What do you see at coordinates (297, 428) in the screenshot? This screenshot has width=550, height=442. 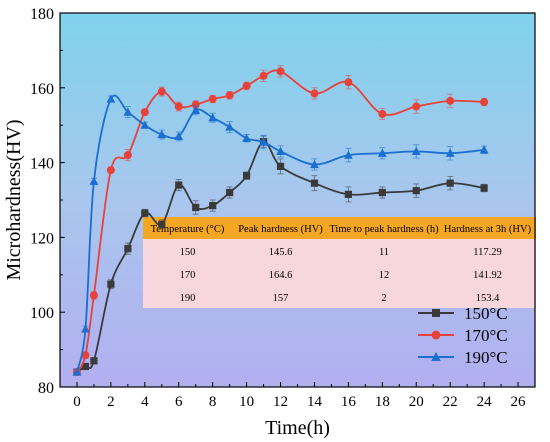 I see `x-axis-label: Time(h)` at bounding box center [297, 428].